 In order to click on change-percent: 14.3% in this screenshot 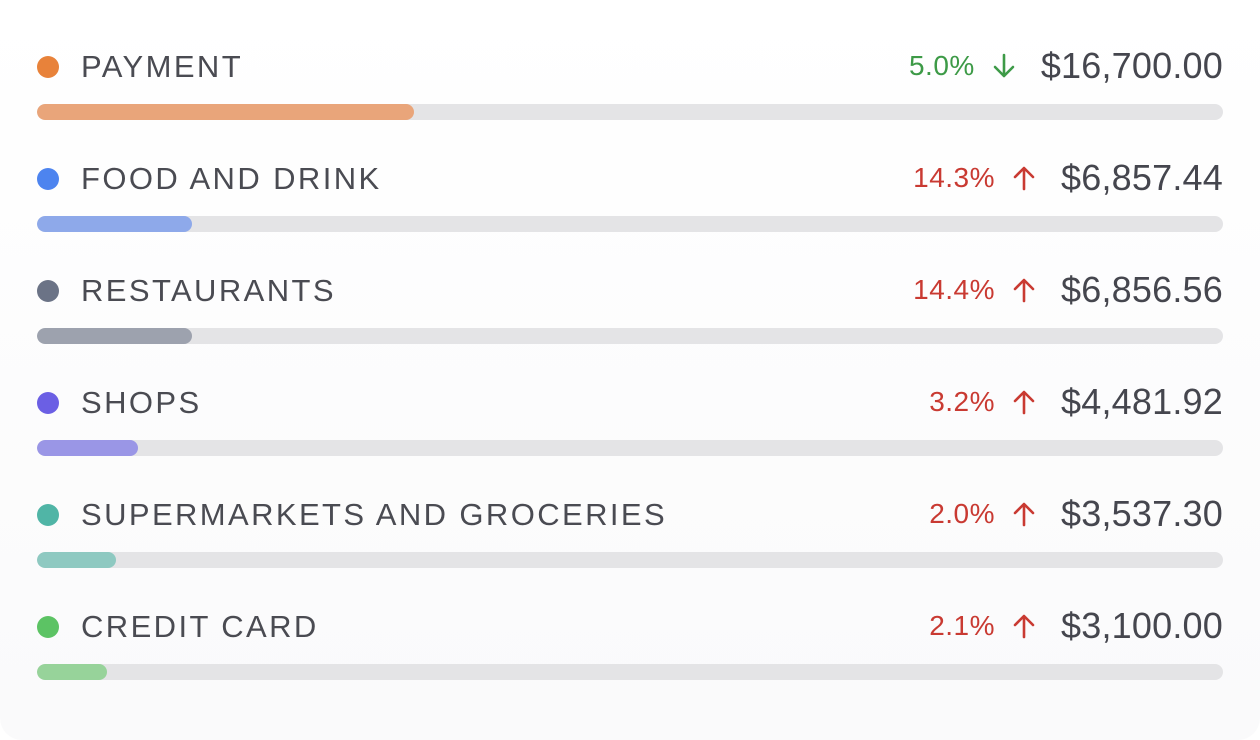, I will do `click(954, 177)`.